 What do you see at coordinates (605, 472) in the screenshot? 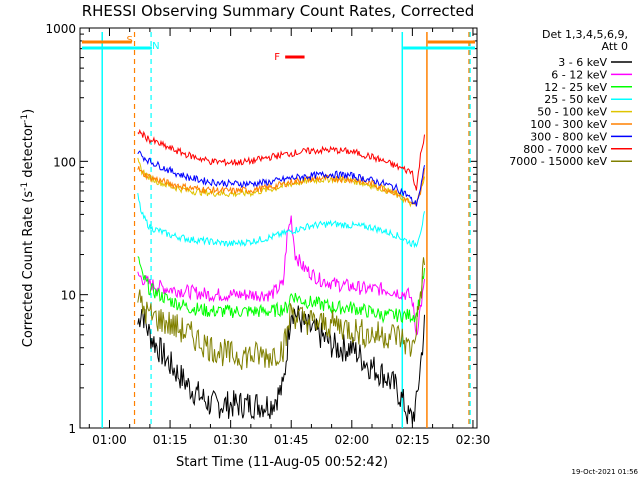
I see `footer-stamp: 19-Oct-2021 01:56` at bounding box center [605, 472].